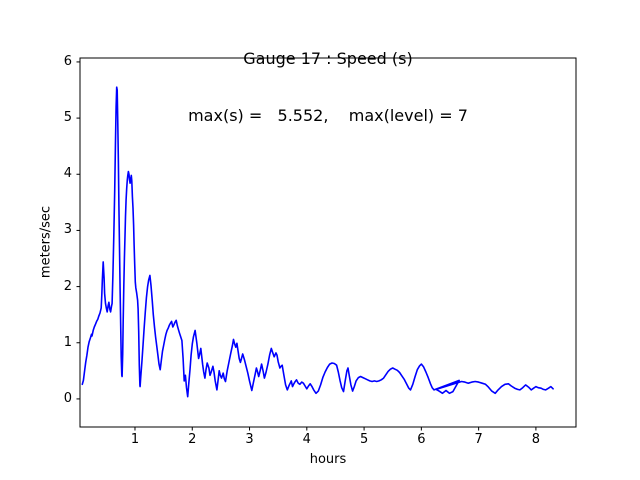  Describe the element at coordinates (135, 439) in the screenshot. I see `x-tick-label: 1` at that location.